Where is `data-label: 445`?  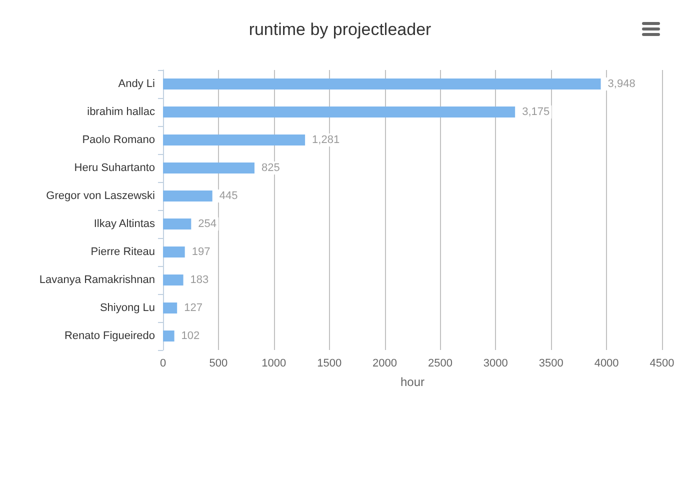 data-label: 445 is located at coordinates (228, 196).